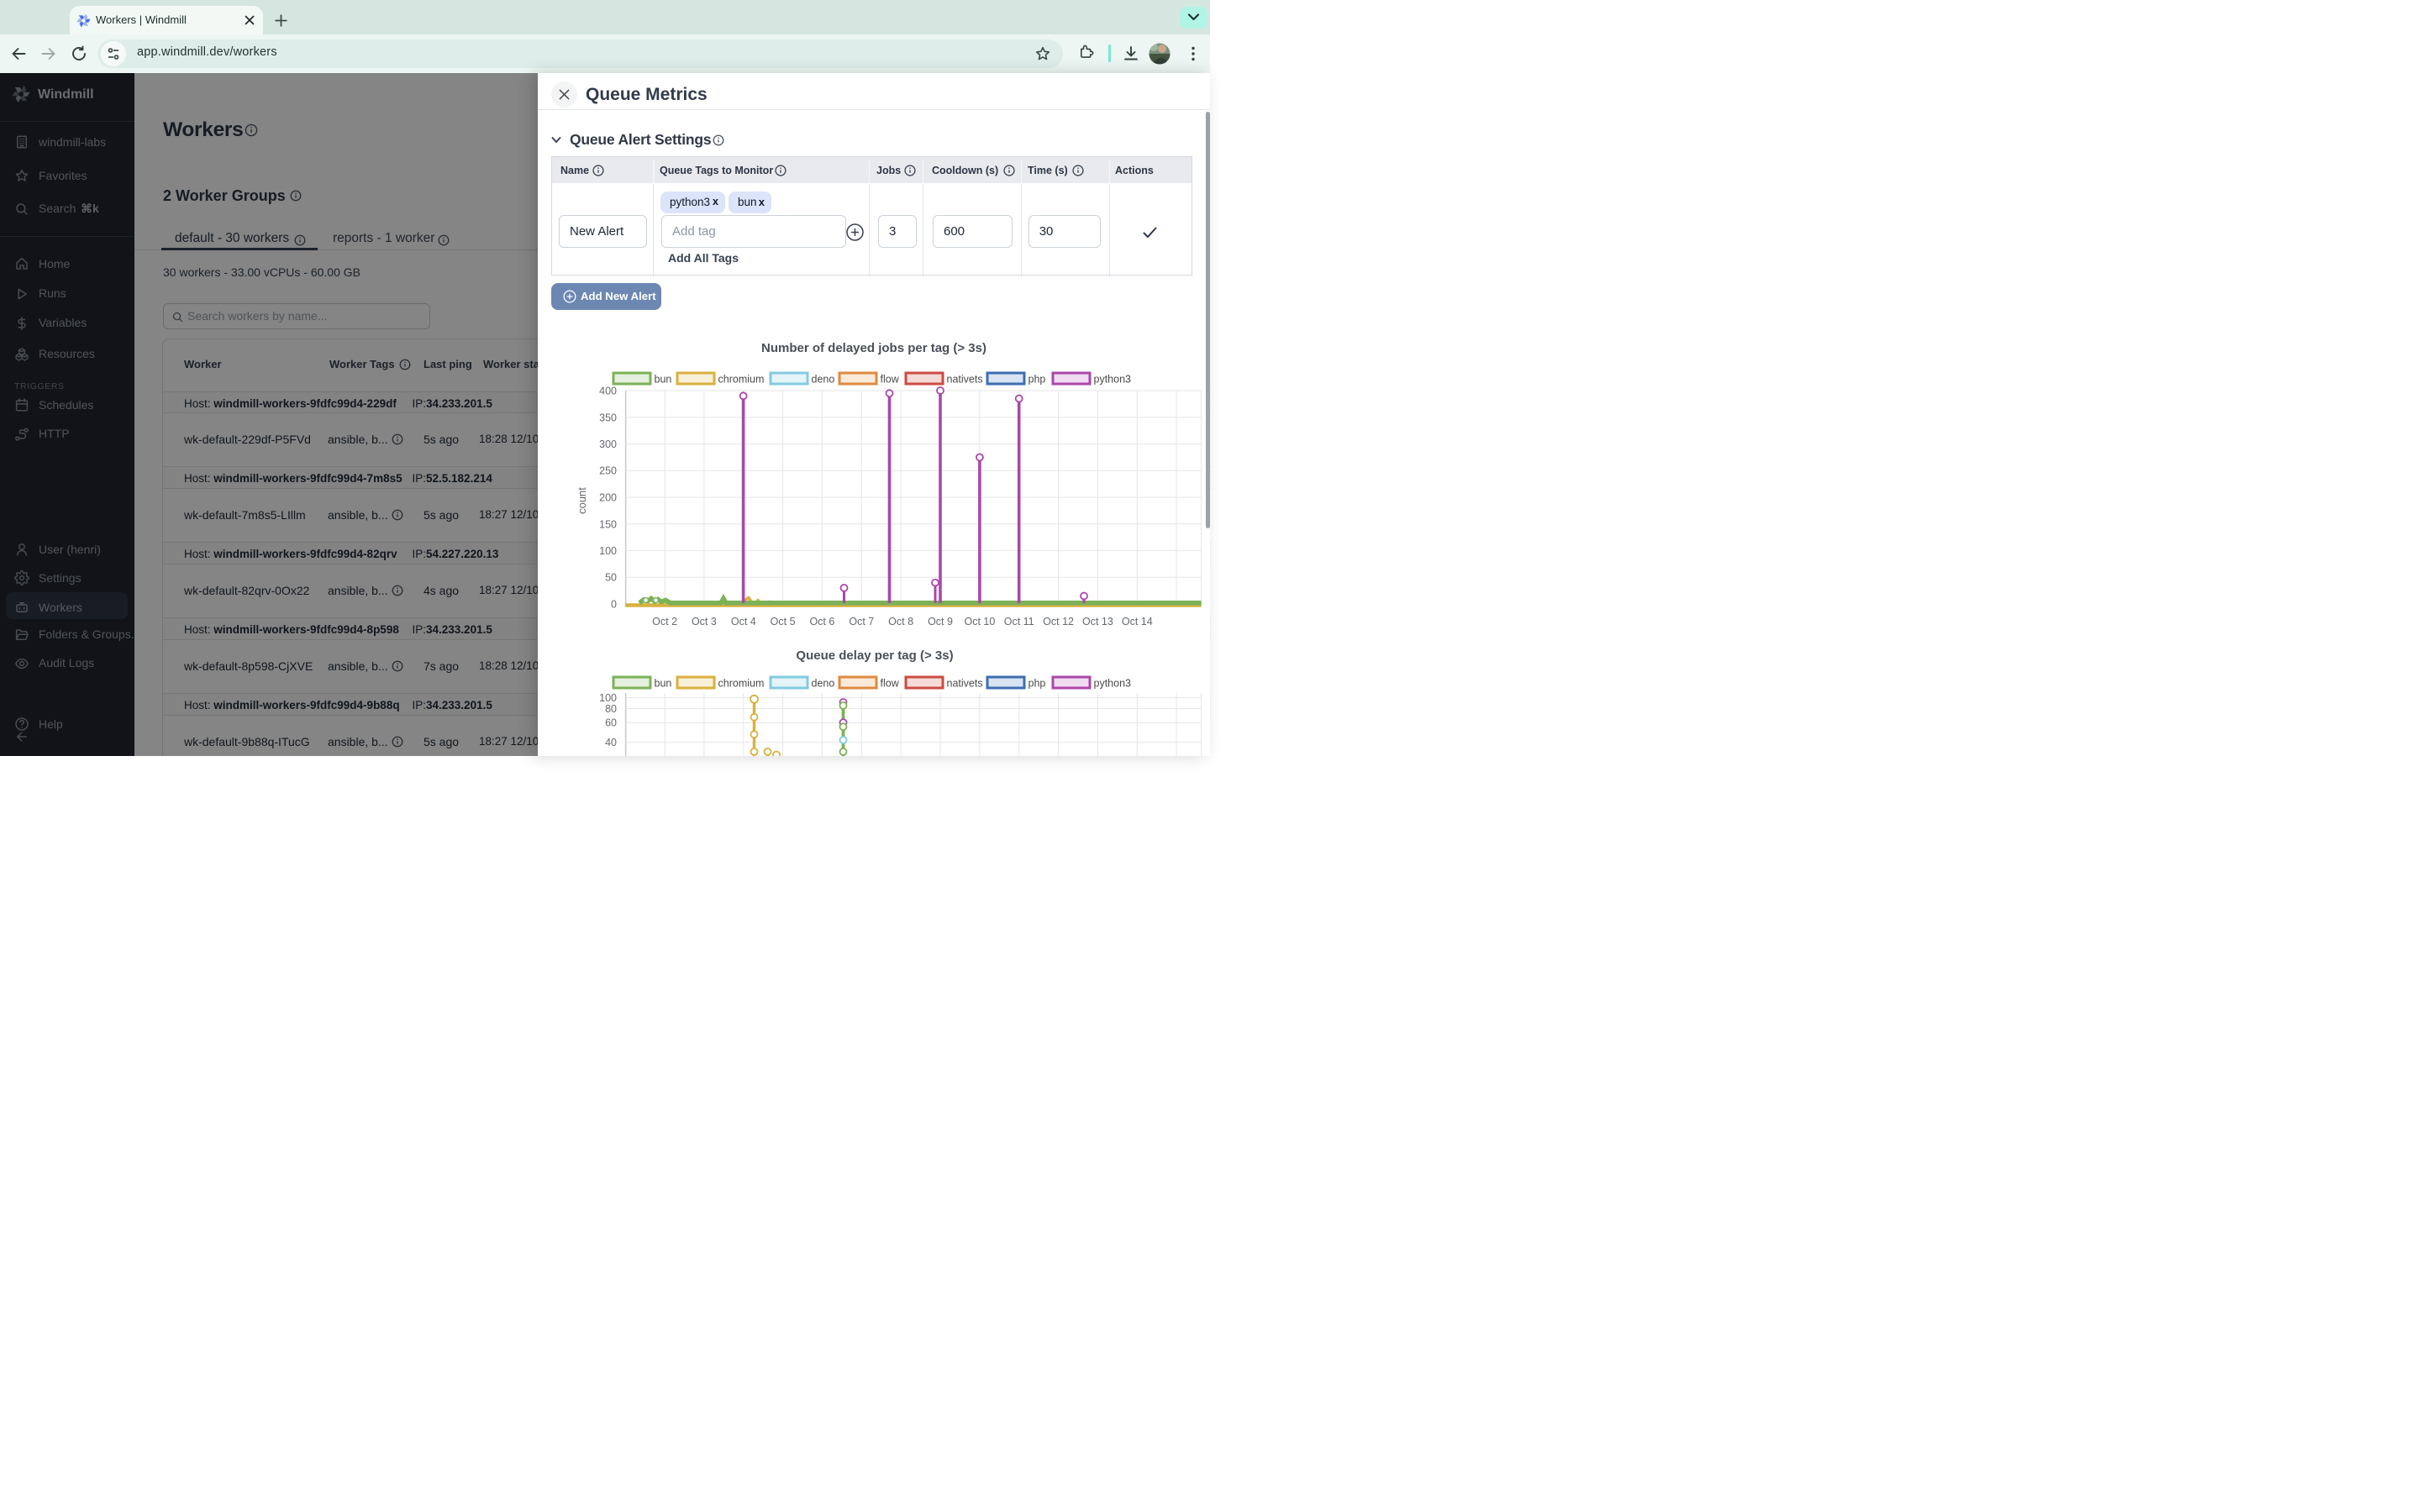  I want to click on svg-text: Oct 10, so click(980, 621).